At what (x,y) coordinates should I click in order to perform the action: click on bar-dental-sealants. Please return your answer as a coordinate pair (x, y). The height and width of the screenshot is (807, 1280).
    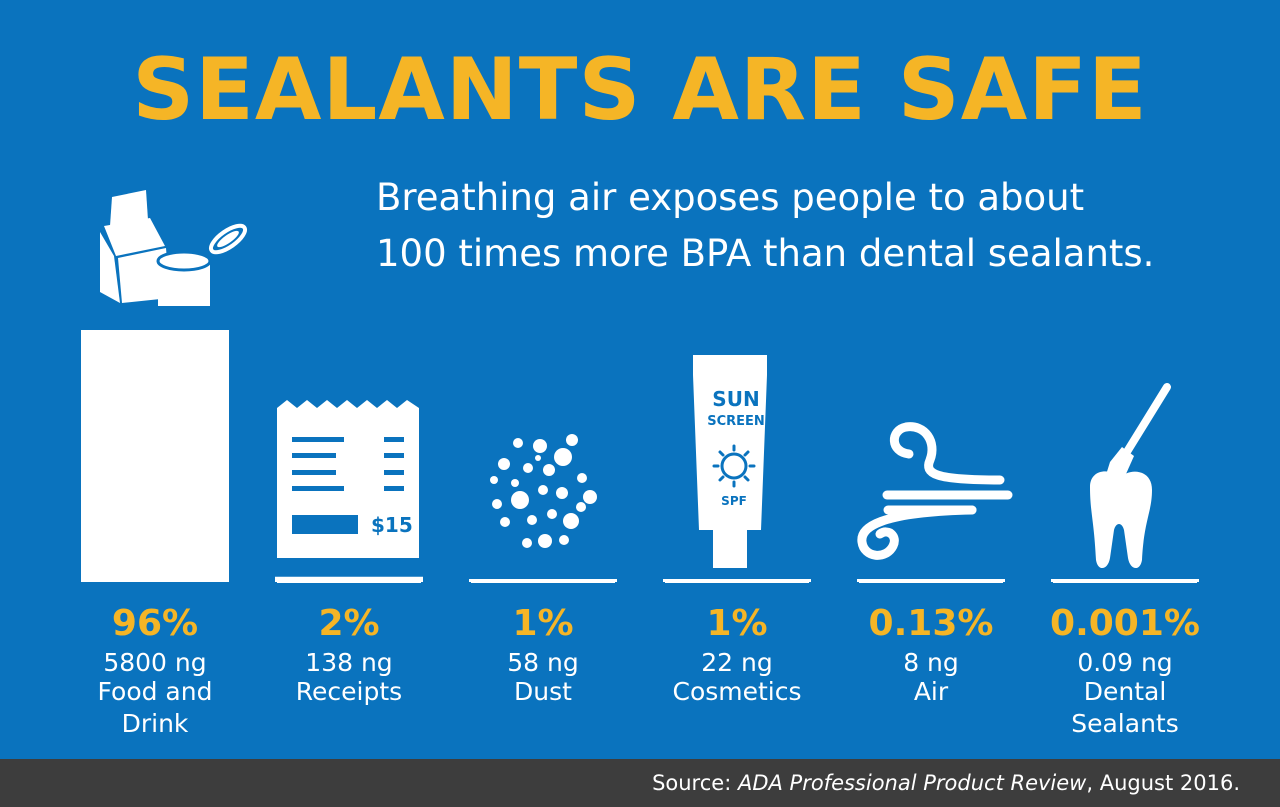
    Looking at the image, I should click on (1125, 580).